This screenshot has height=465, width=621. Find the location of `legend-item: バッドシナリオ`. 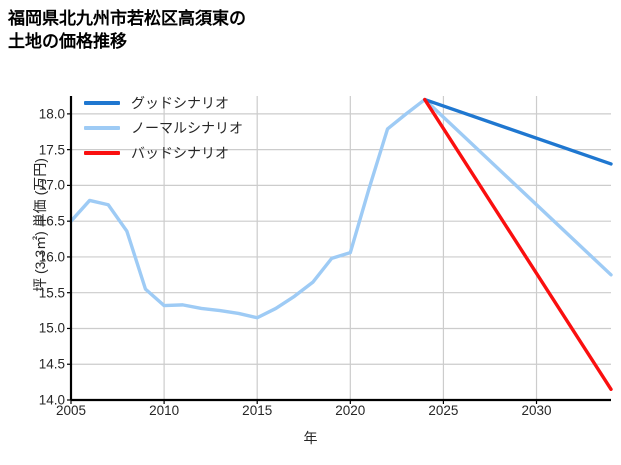

legend-item: バッドシナリオ is located at coordinates (199, 152).